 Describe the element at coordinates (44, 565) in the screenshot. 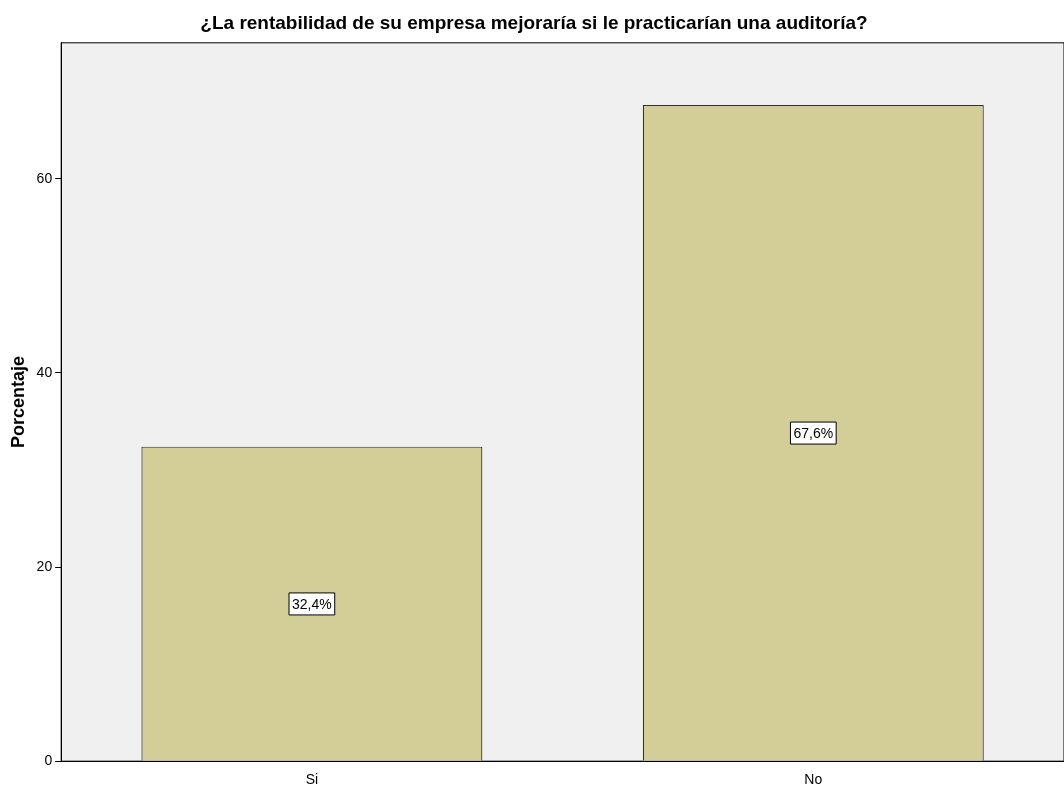

I see `y-tick-label: 20` at that location.